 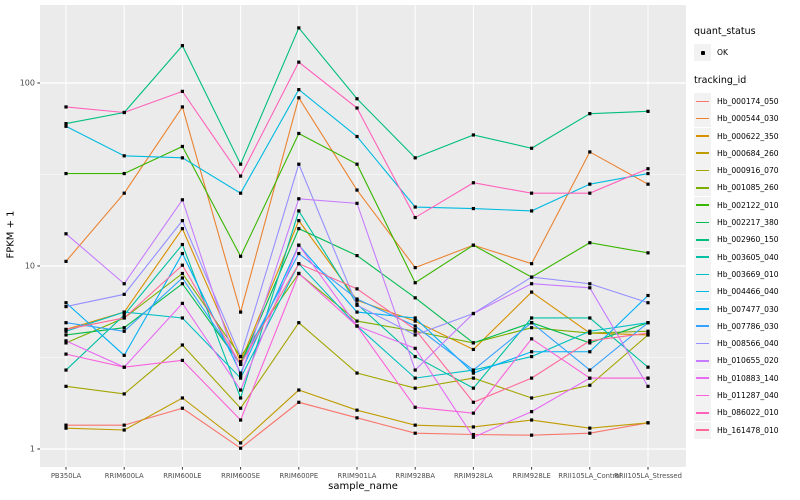 What do you see at coordinates (748, 326) in the screenshot?
I see `legend-item-label: Hb_007786_030` at bounding box center [748, 326].